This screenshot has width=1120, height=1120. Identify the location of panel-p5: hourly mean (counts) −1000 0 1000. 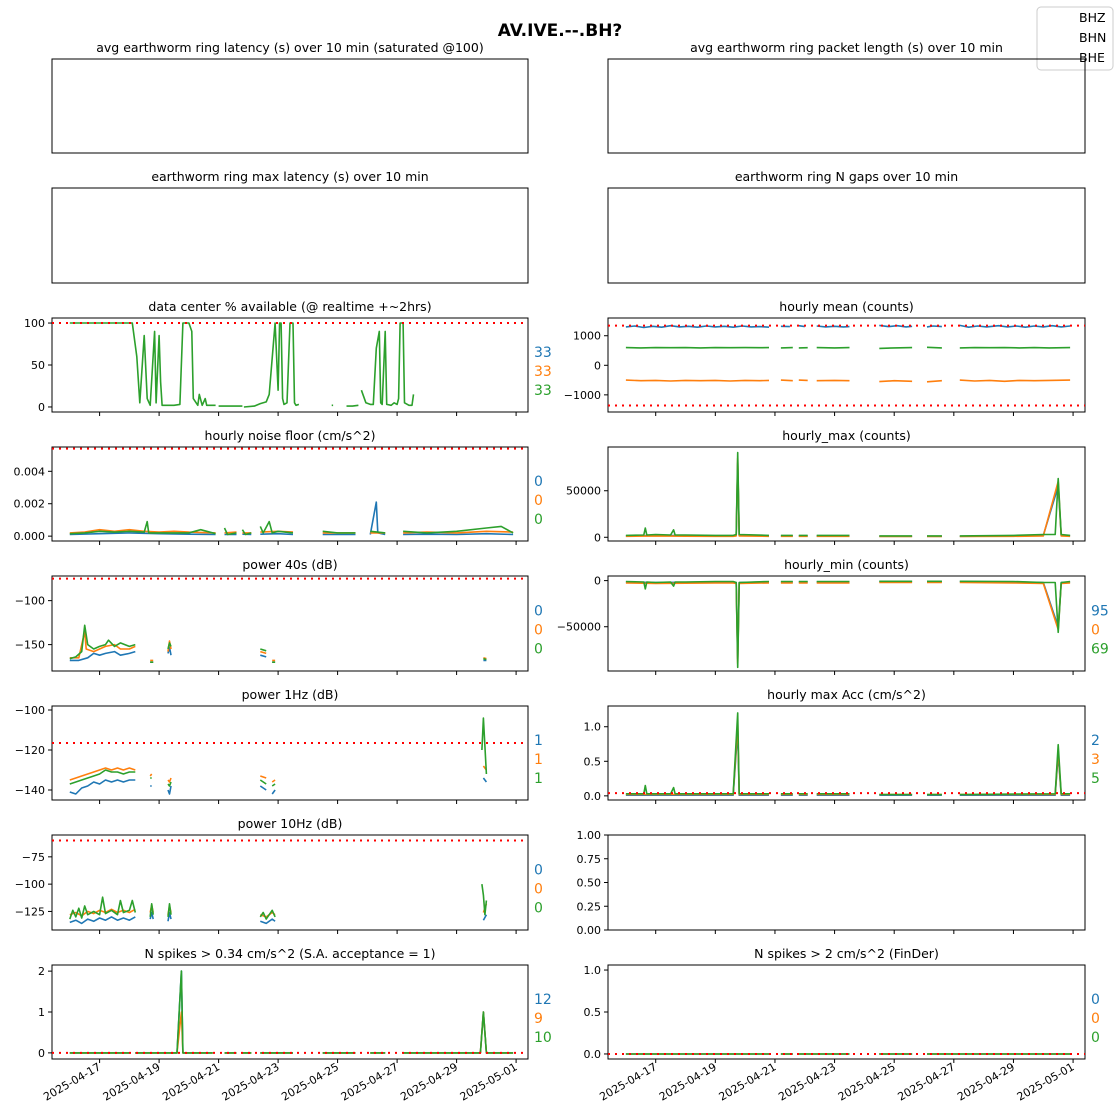
(825, 357).